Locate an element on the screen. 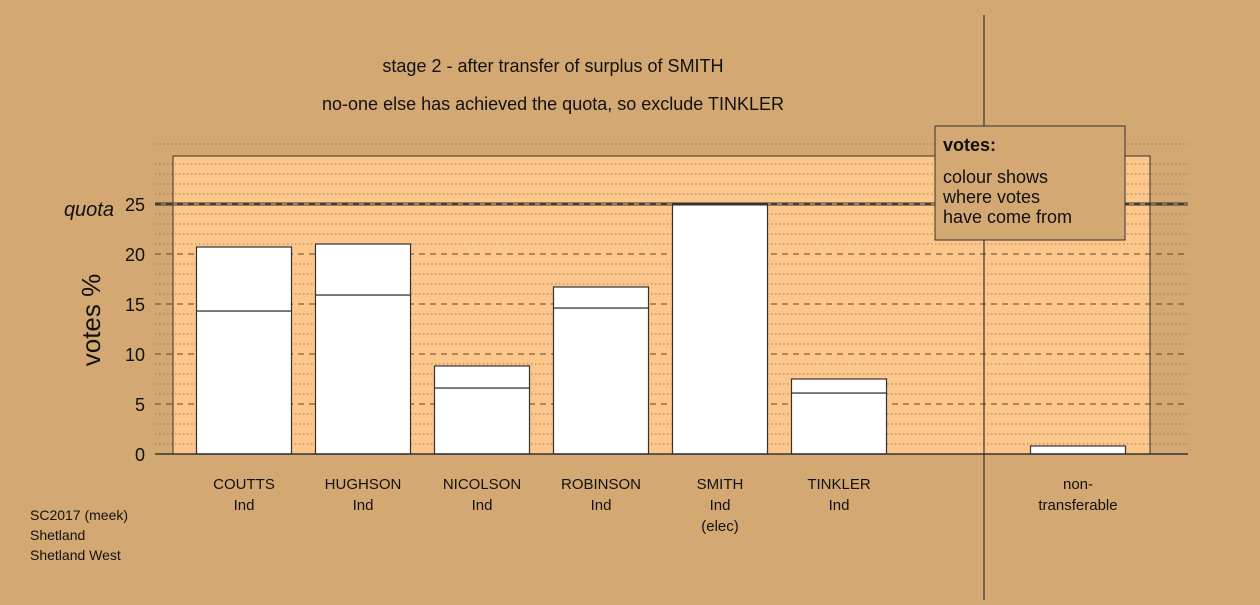  legend-line: have come from is located at coordinates (1007, 217).